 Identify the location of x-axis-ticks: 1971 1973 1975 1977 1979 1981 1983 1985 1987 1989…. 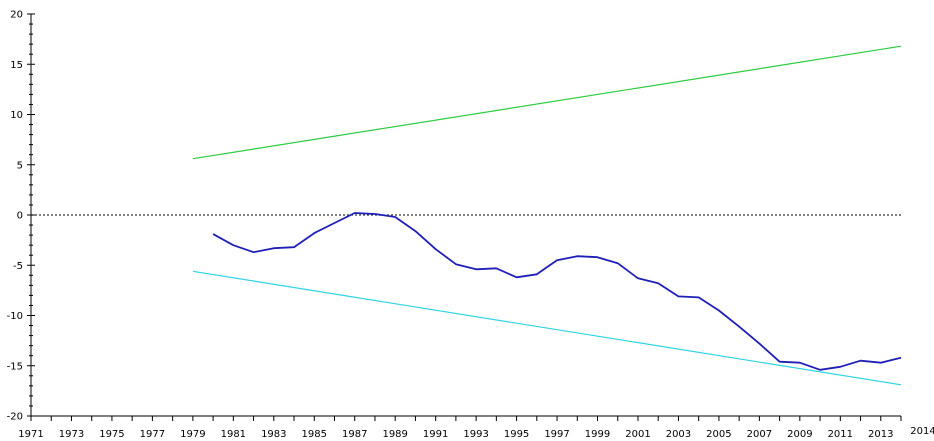
(476, 428).